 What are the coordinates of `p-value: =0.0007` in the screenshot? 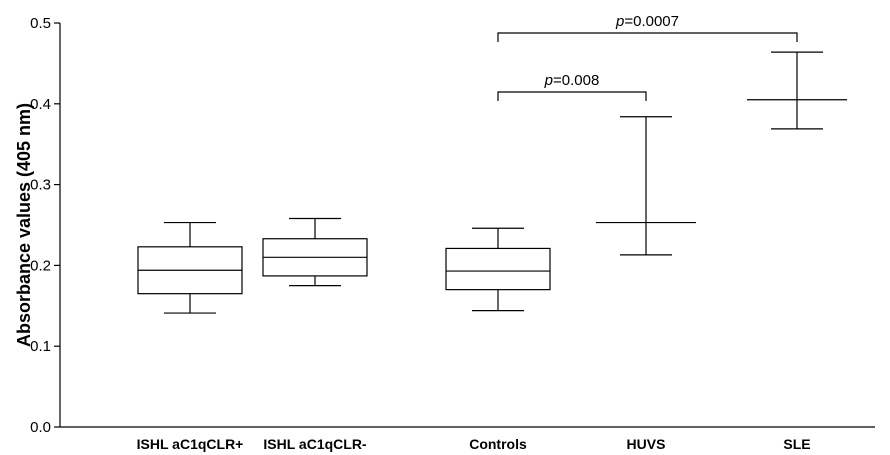 It's located at (651, 21).